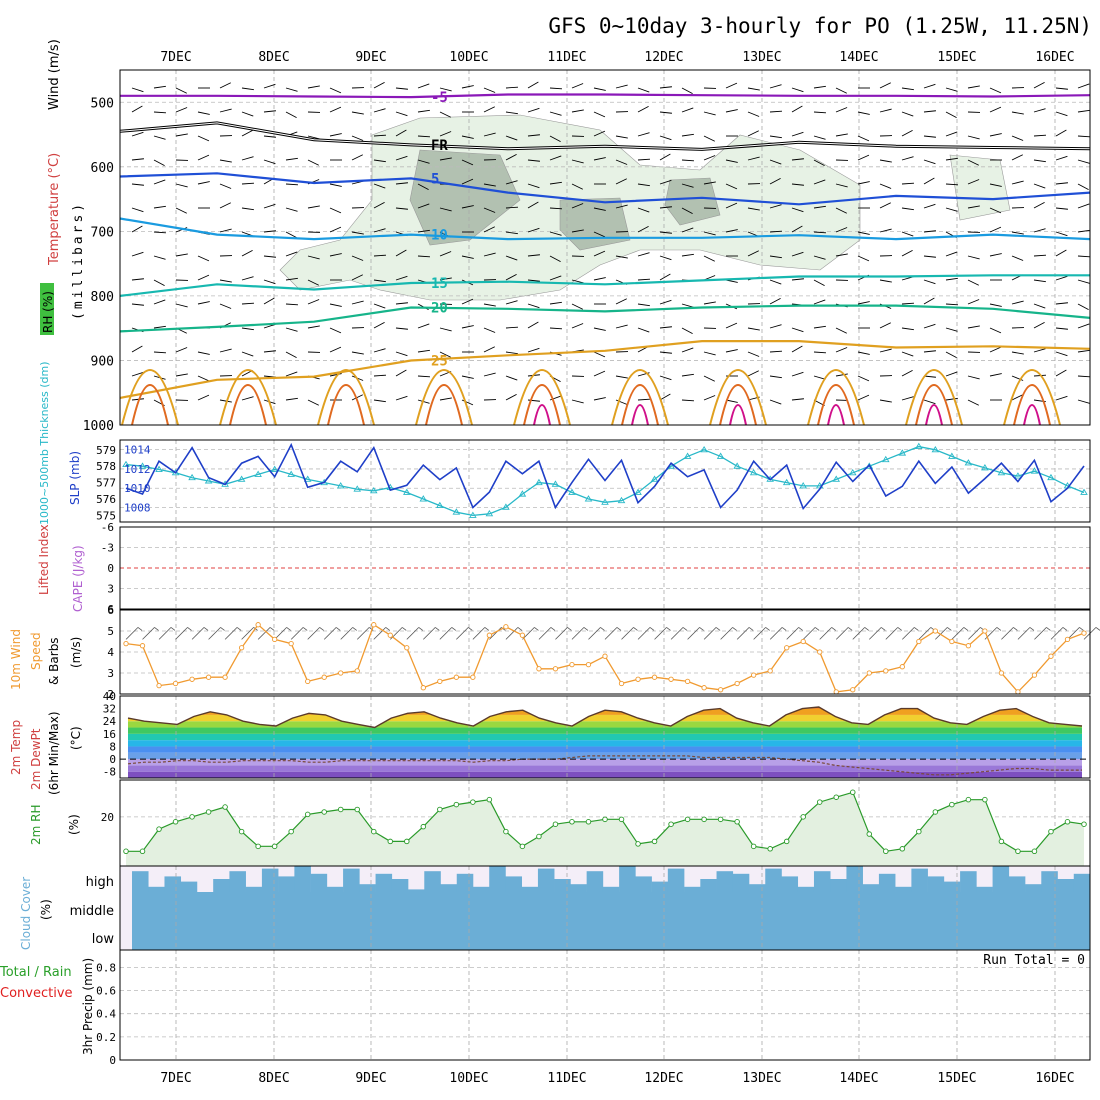 The width and height of the screenshot is (1100, 1100). Describe the element at coordinates (591, 397) in the screenshot. I see `hot-contours` at that location.